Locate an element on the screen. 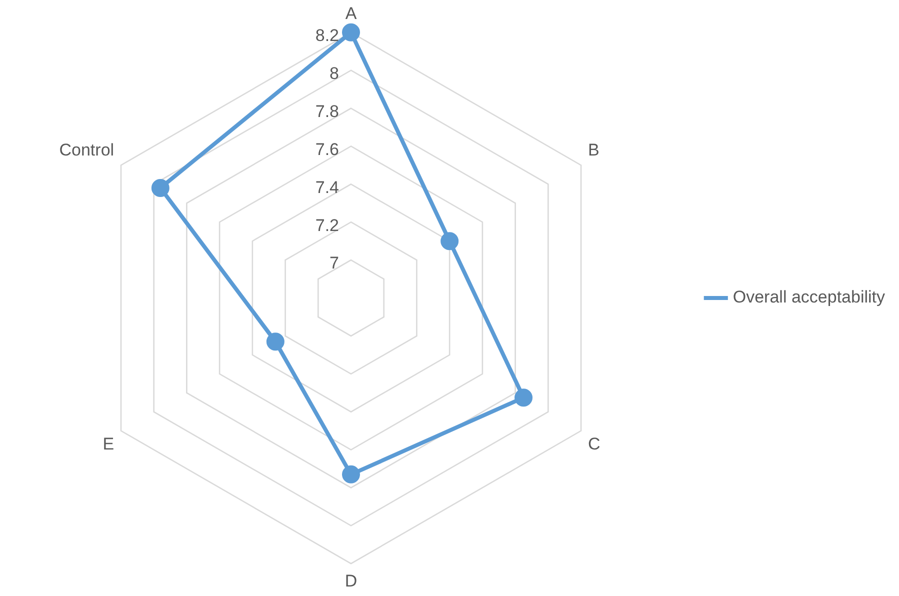  y-tick-label: 7.4 is located at coordinates (327, 187).